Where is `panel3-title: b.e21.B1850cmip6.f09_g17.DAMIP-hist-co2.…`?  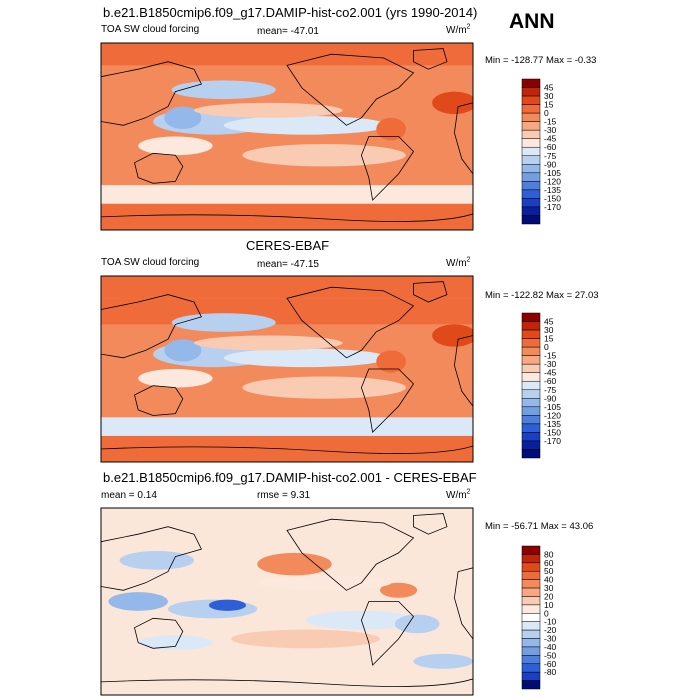 panel3-title: b.e21.B1850cmip6.f09_g17.DAMIP-hist-co2.… is located at coordinates (290, 477).